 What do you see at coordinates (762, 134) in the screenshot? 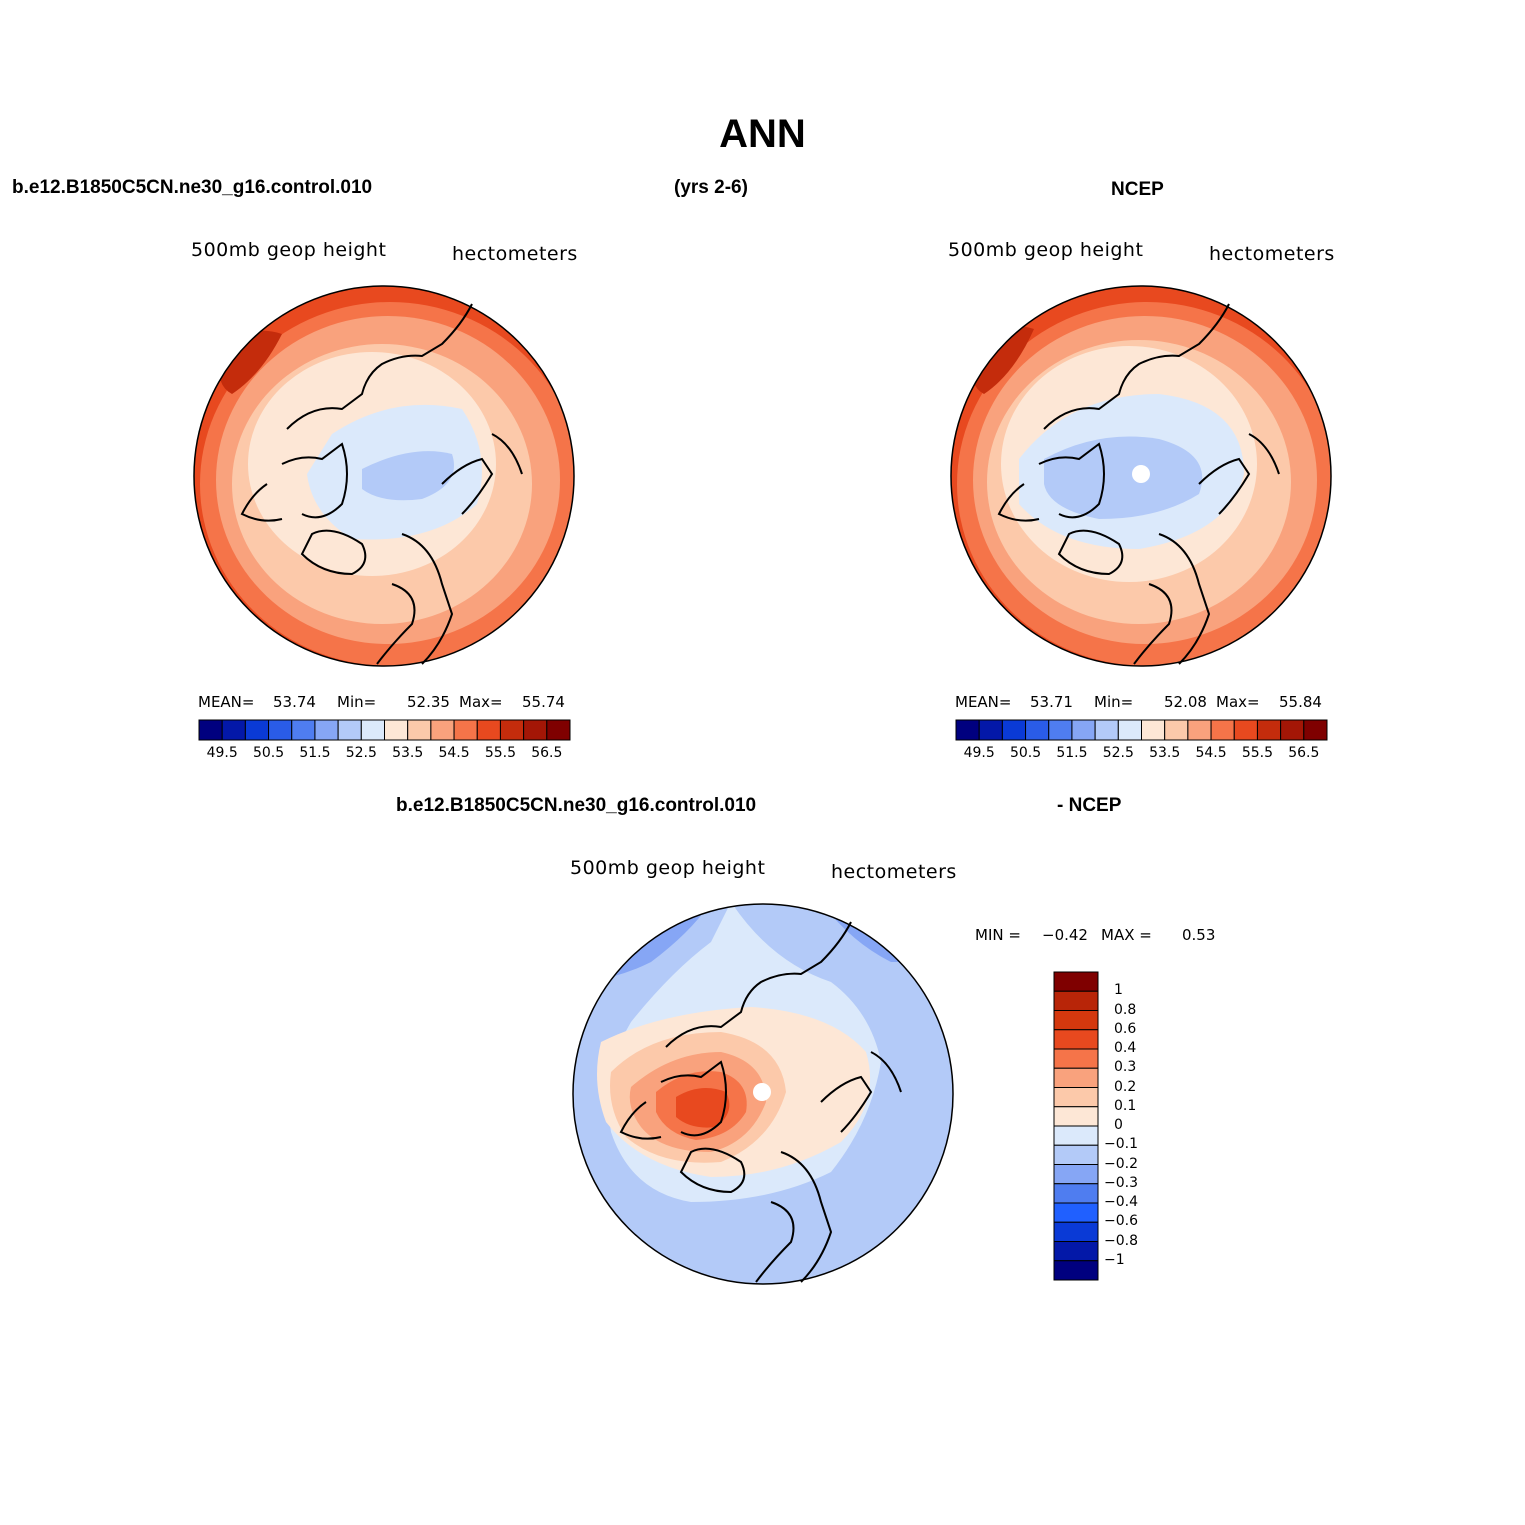
I see `main-title: ANN` at bounding box center [762, 134].